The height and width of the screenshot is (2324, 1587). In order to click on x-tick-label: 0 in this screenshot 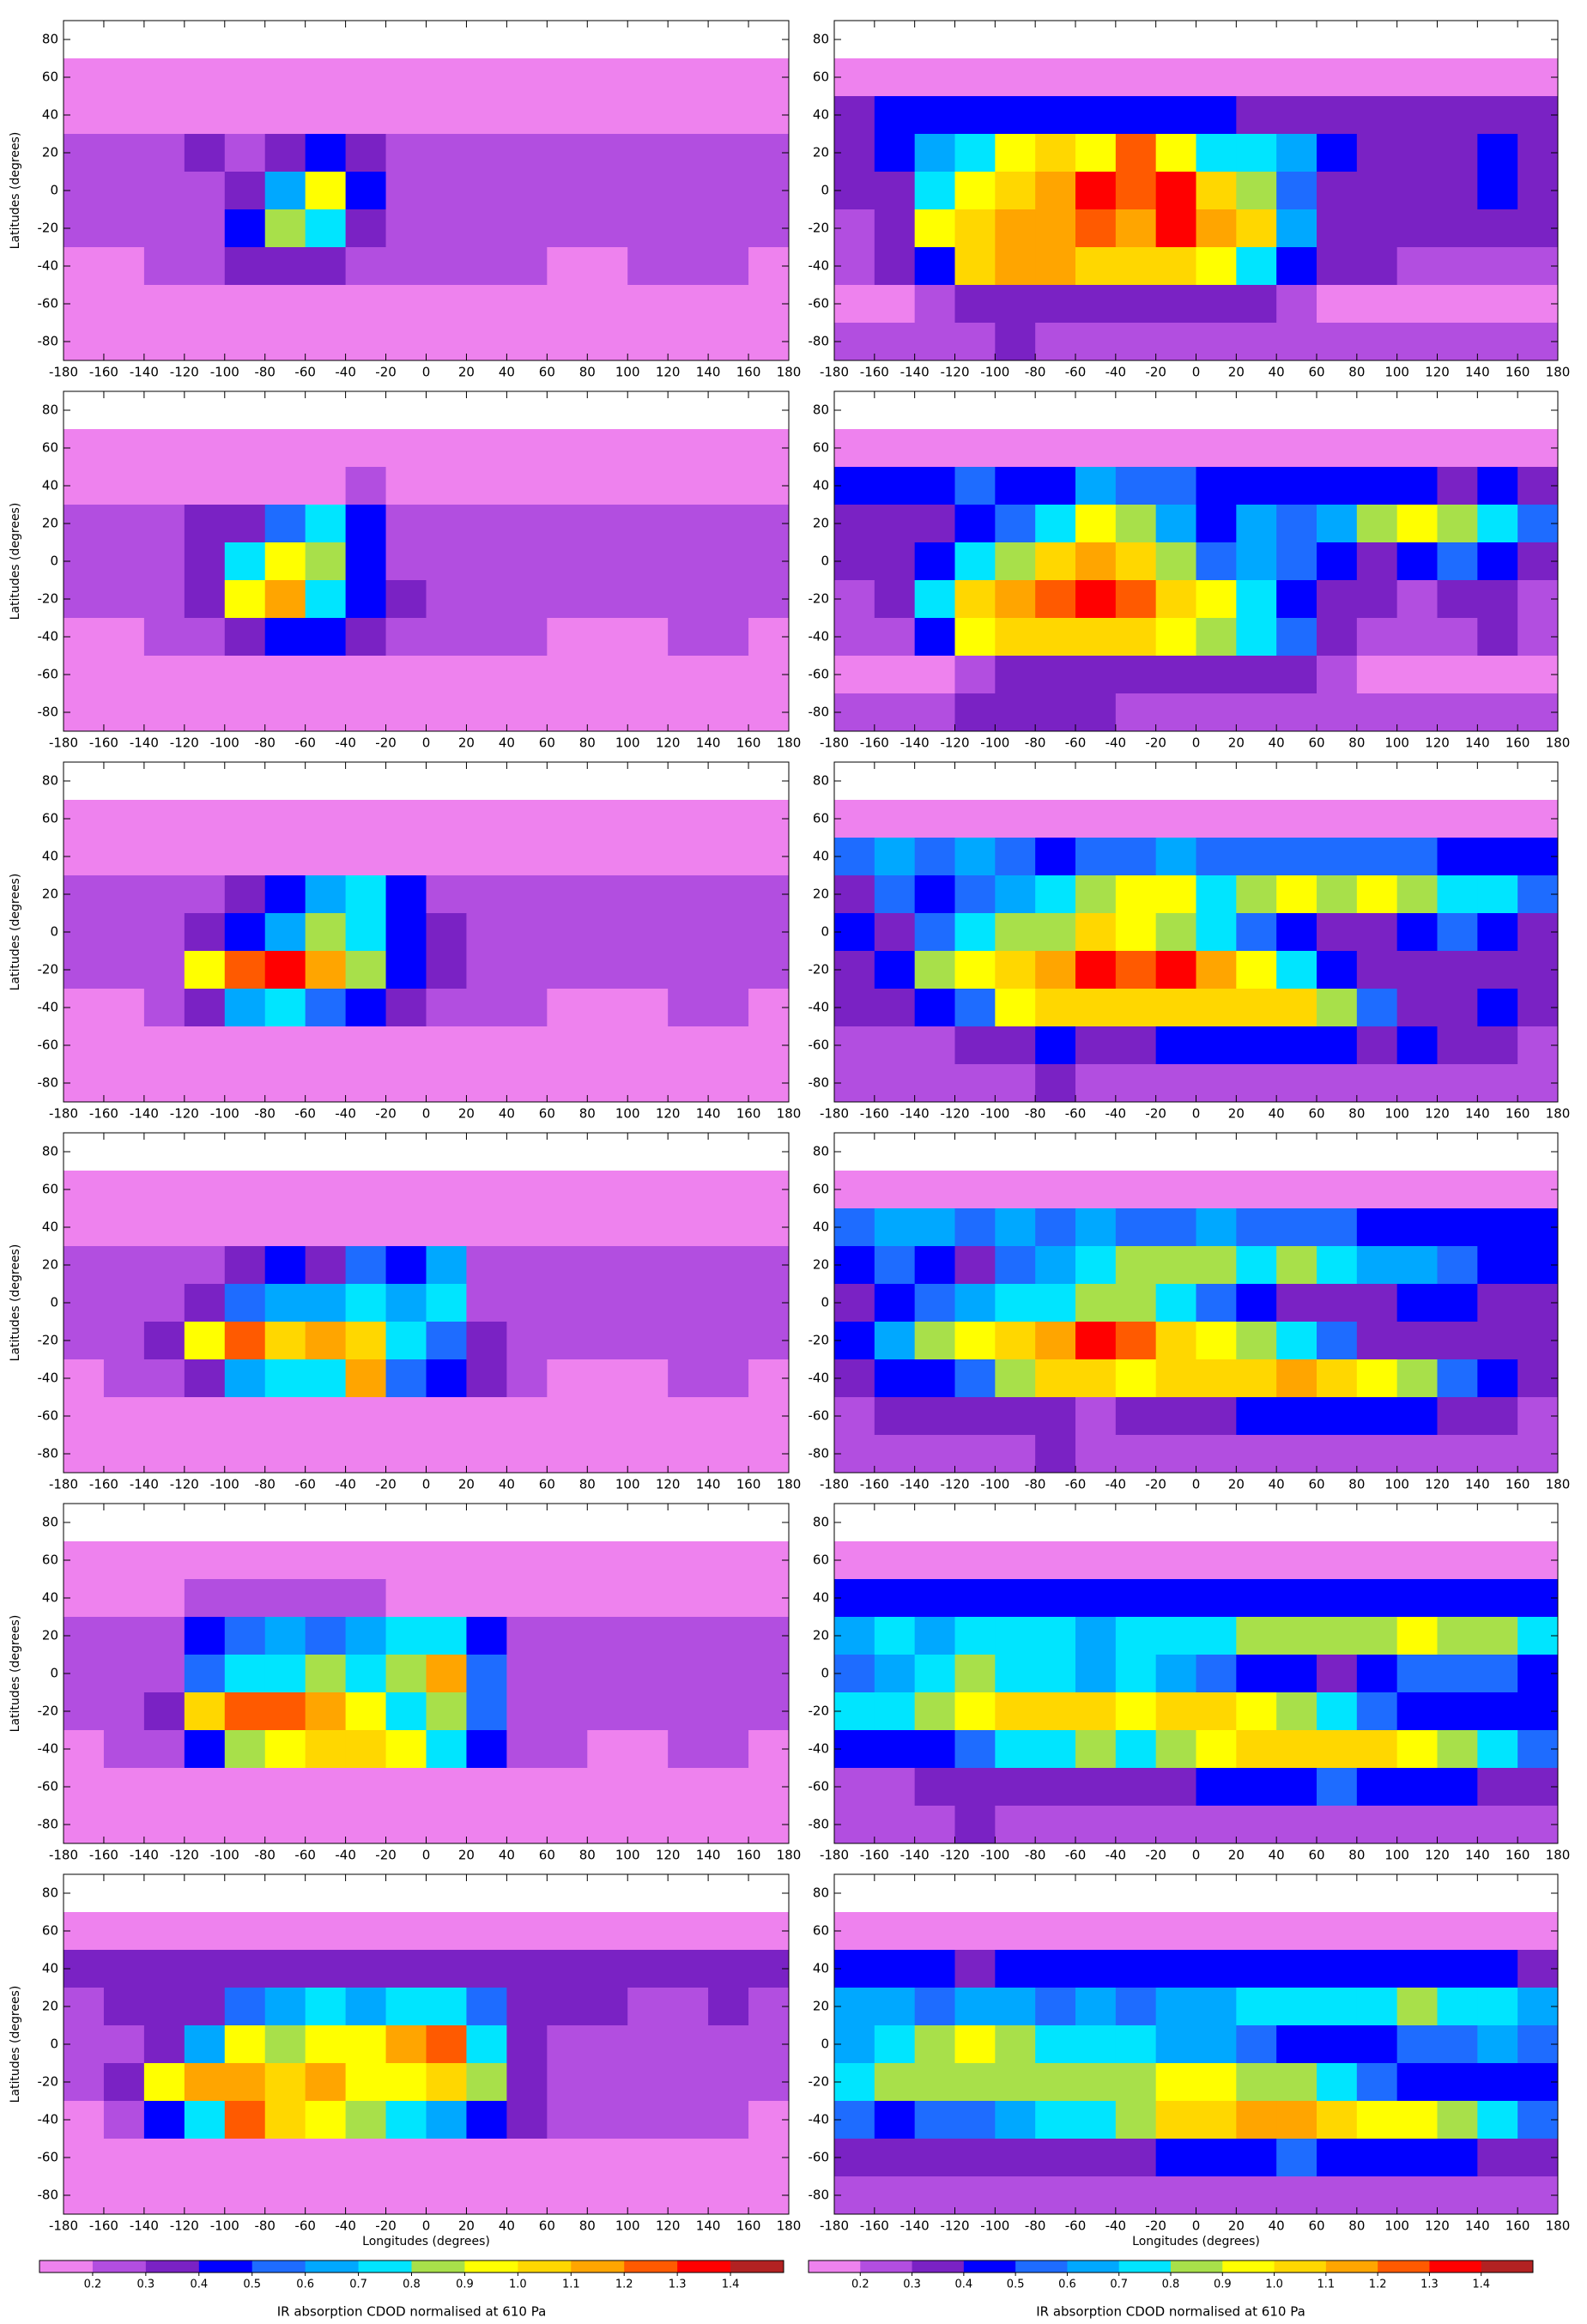, I will do `click(1196, 1855)`.